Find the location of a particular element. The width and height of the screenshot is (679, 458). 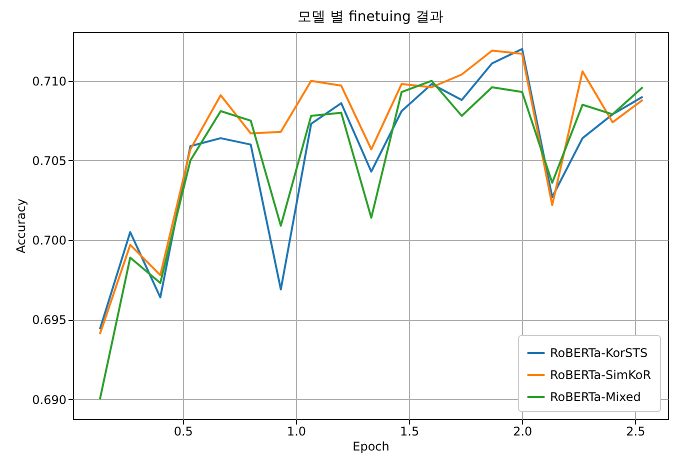

x-axis-title: Epoch is located at coordinates (371, 447).